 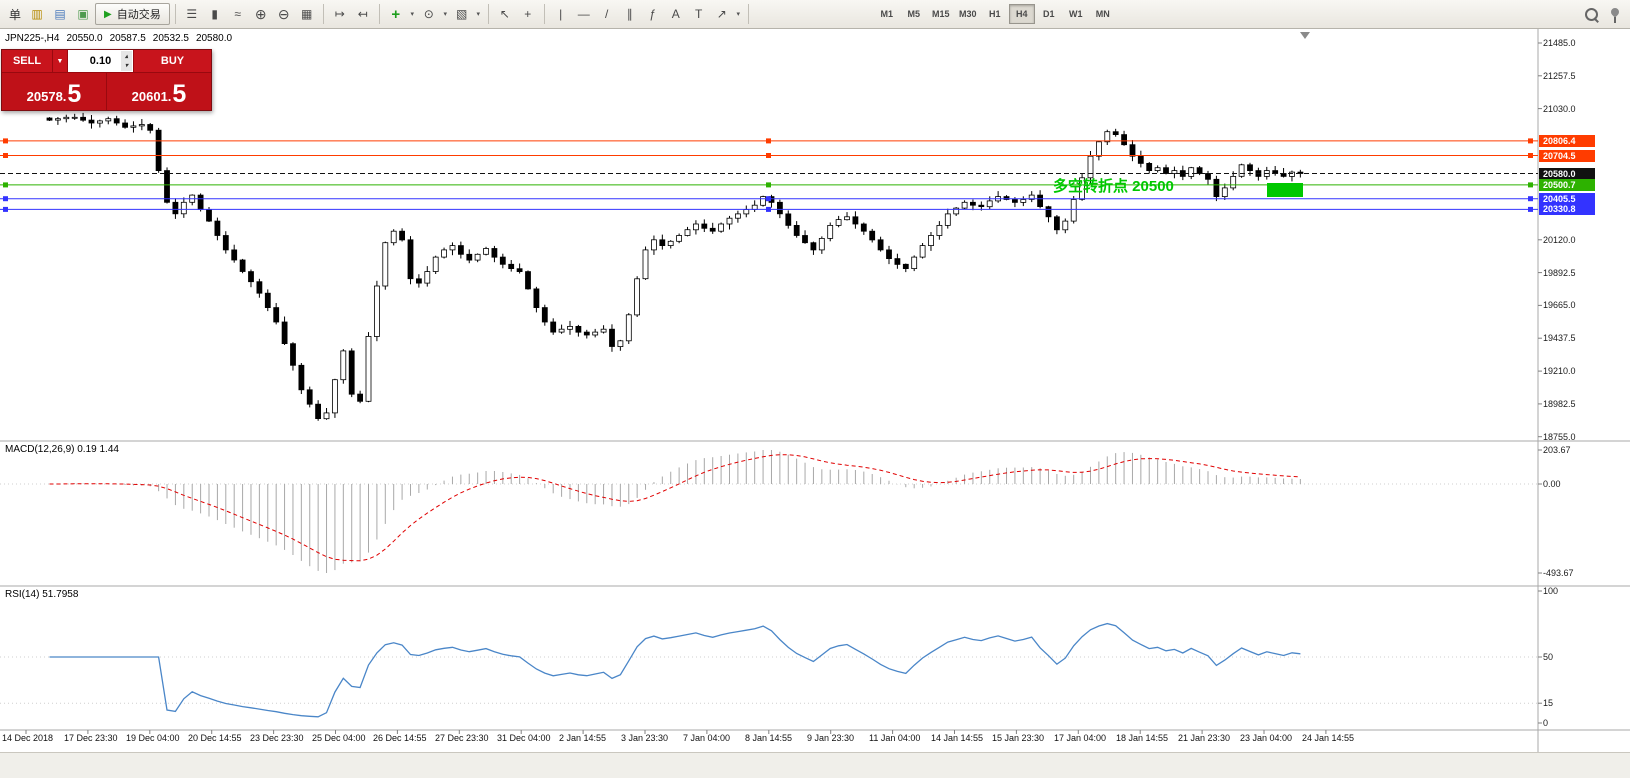 I want to click on arrows-icon: ↗, so click(x=721, y=14).